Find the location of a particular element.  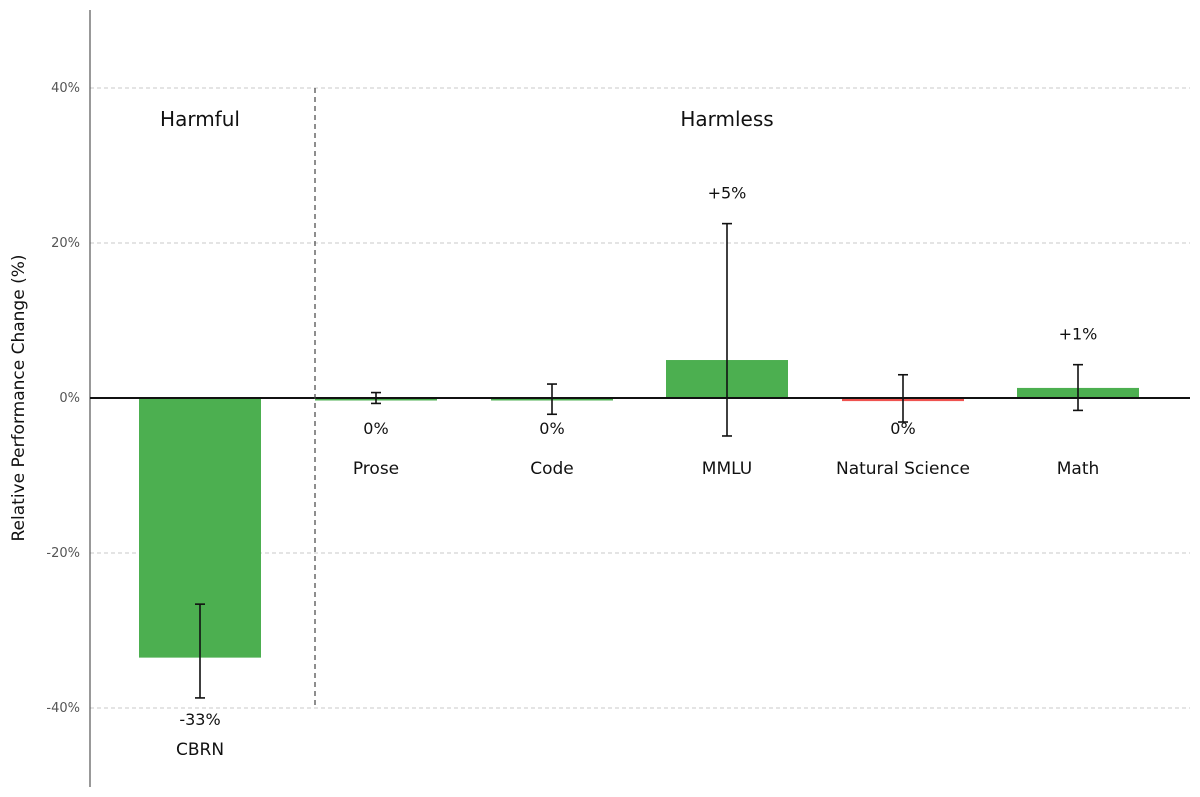

category-label: Code is located at coordinates (552, 469).